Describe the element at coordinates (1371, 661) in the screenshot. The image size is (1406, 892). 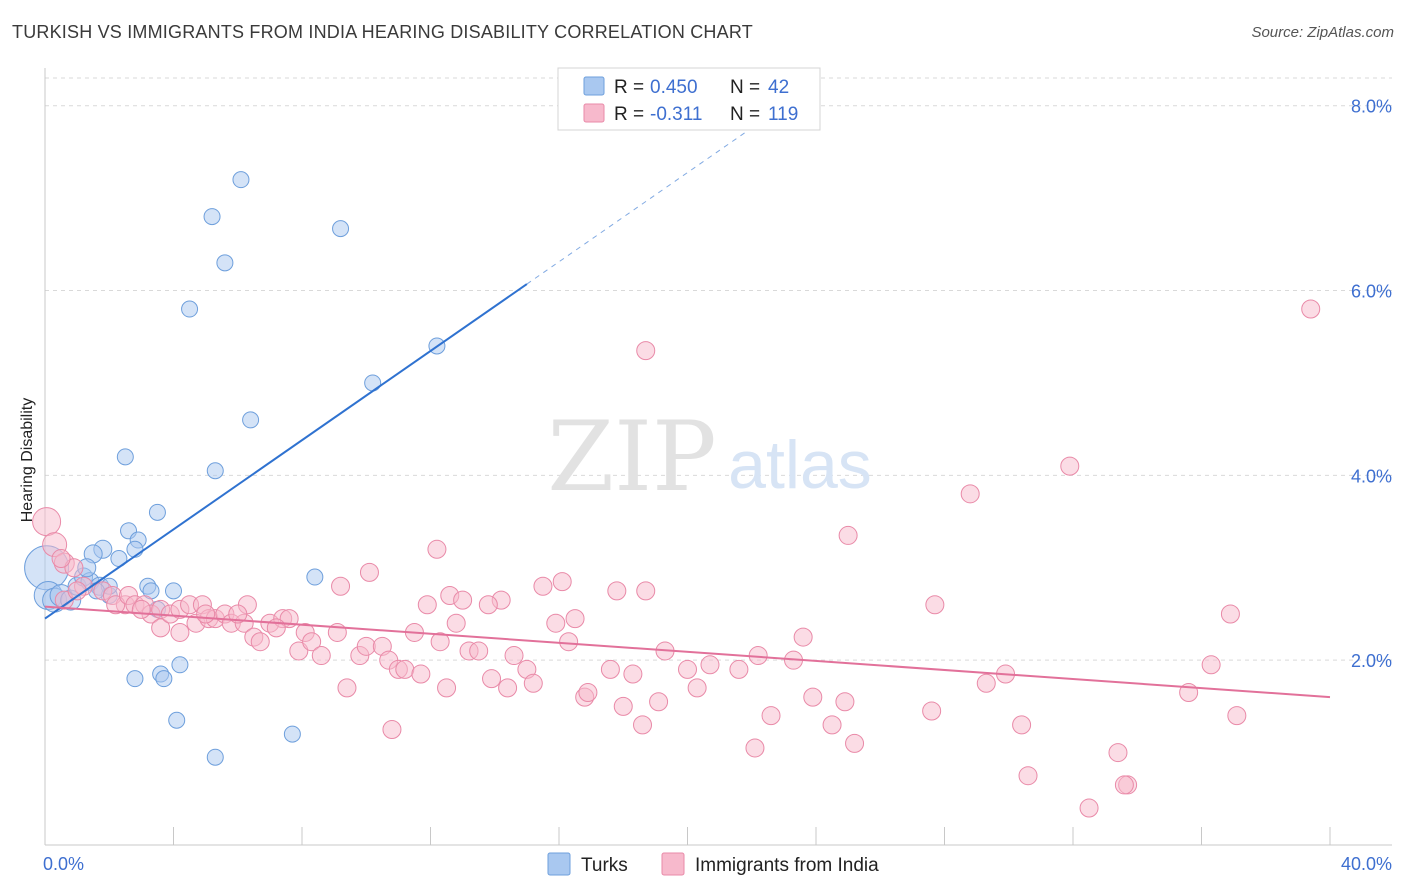
I see `y-tick-label: 2.0%` at that location.